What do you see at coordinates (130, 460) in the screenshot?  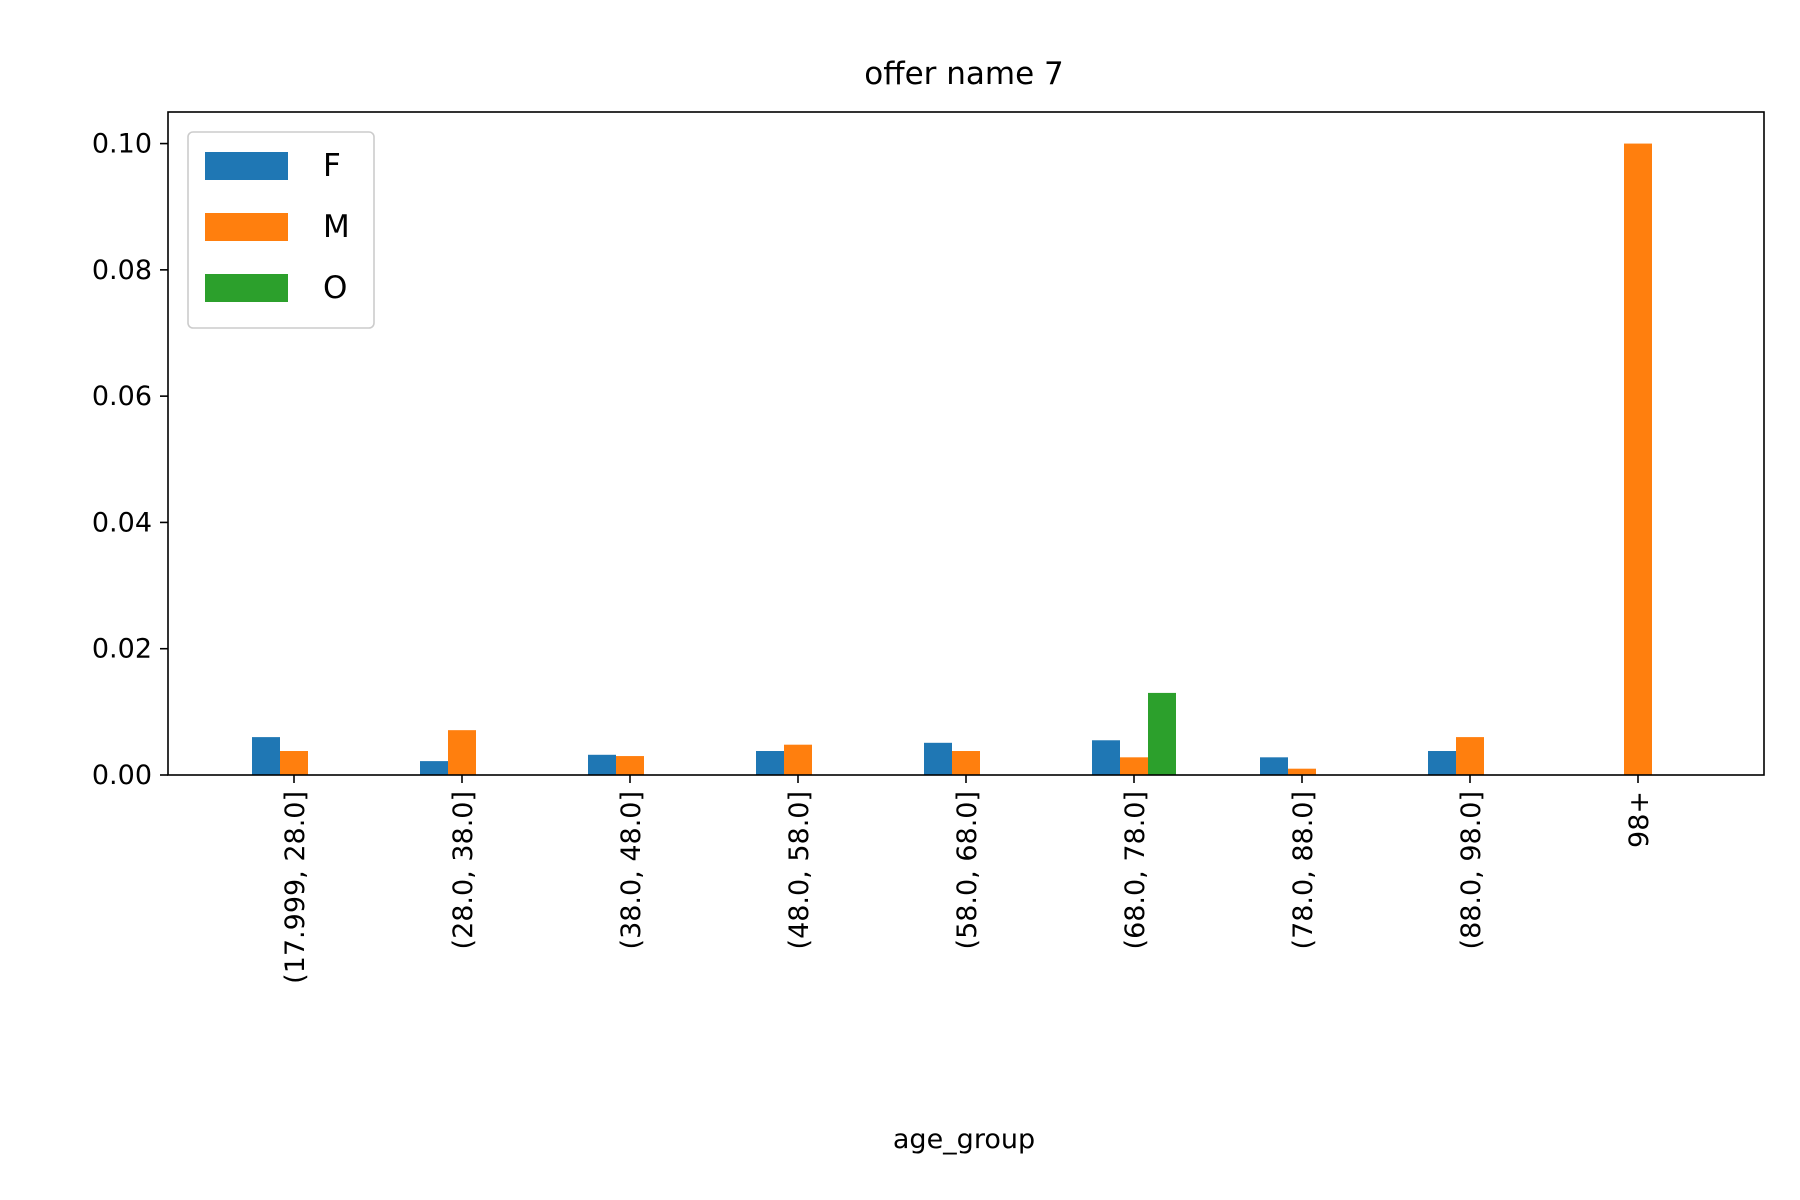 I see `y-axis: 0.00 0.02 0.04 0.06 0.08 0.10` at bounding box center [130, 460].